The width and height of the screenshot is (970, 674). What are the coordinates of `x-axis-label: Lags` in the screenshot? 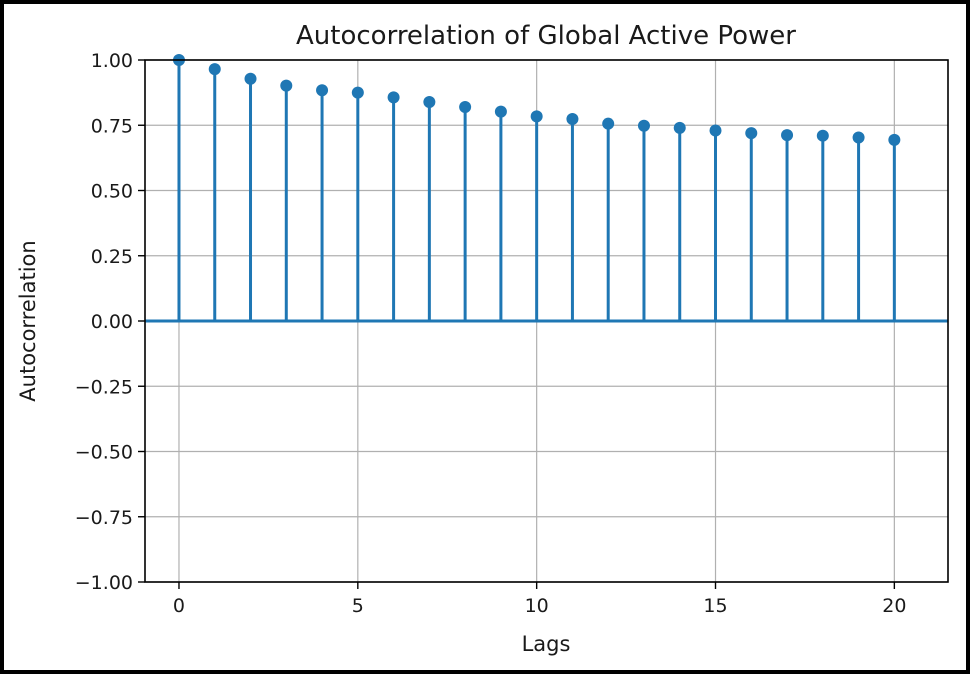 It's located at (546, 644).